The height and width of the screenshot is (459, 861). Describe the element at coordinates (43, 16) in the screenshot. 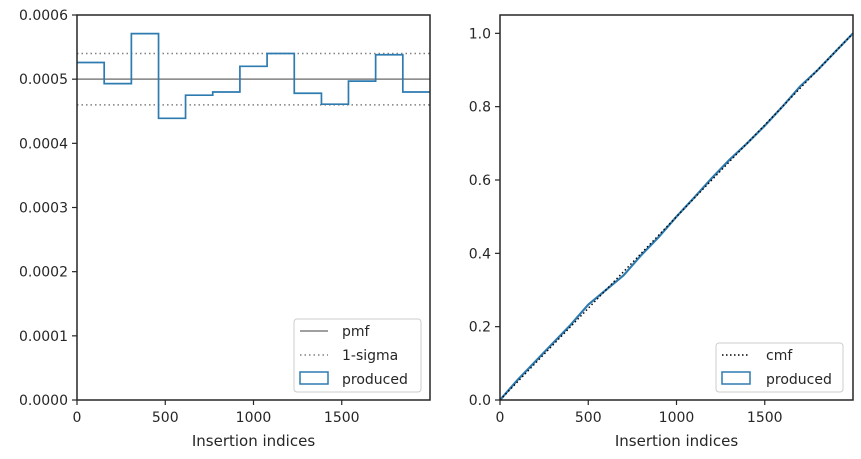

I see `y-tick-label: 0.0006` at that location.